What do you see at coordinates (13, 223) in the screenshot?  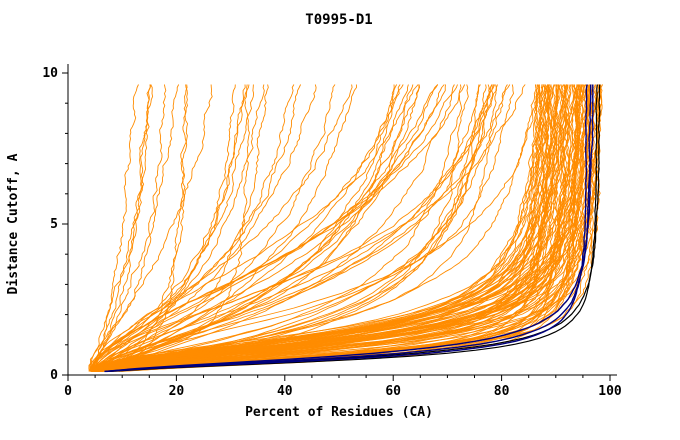 I see `y-axis-title: Distance Cutoff, A` at bounding box center [13, 223].